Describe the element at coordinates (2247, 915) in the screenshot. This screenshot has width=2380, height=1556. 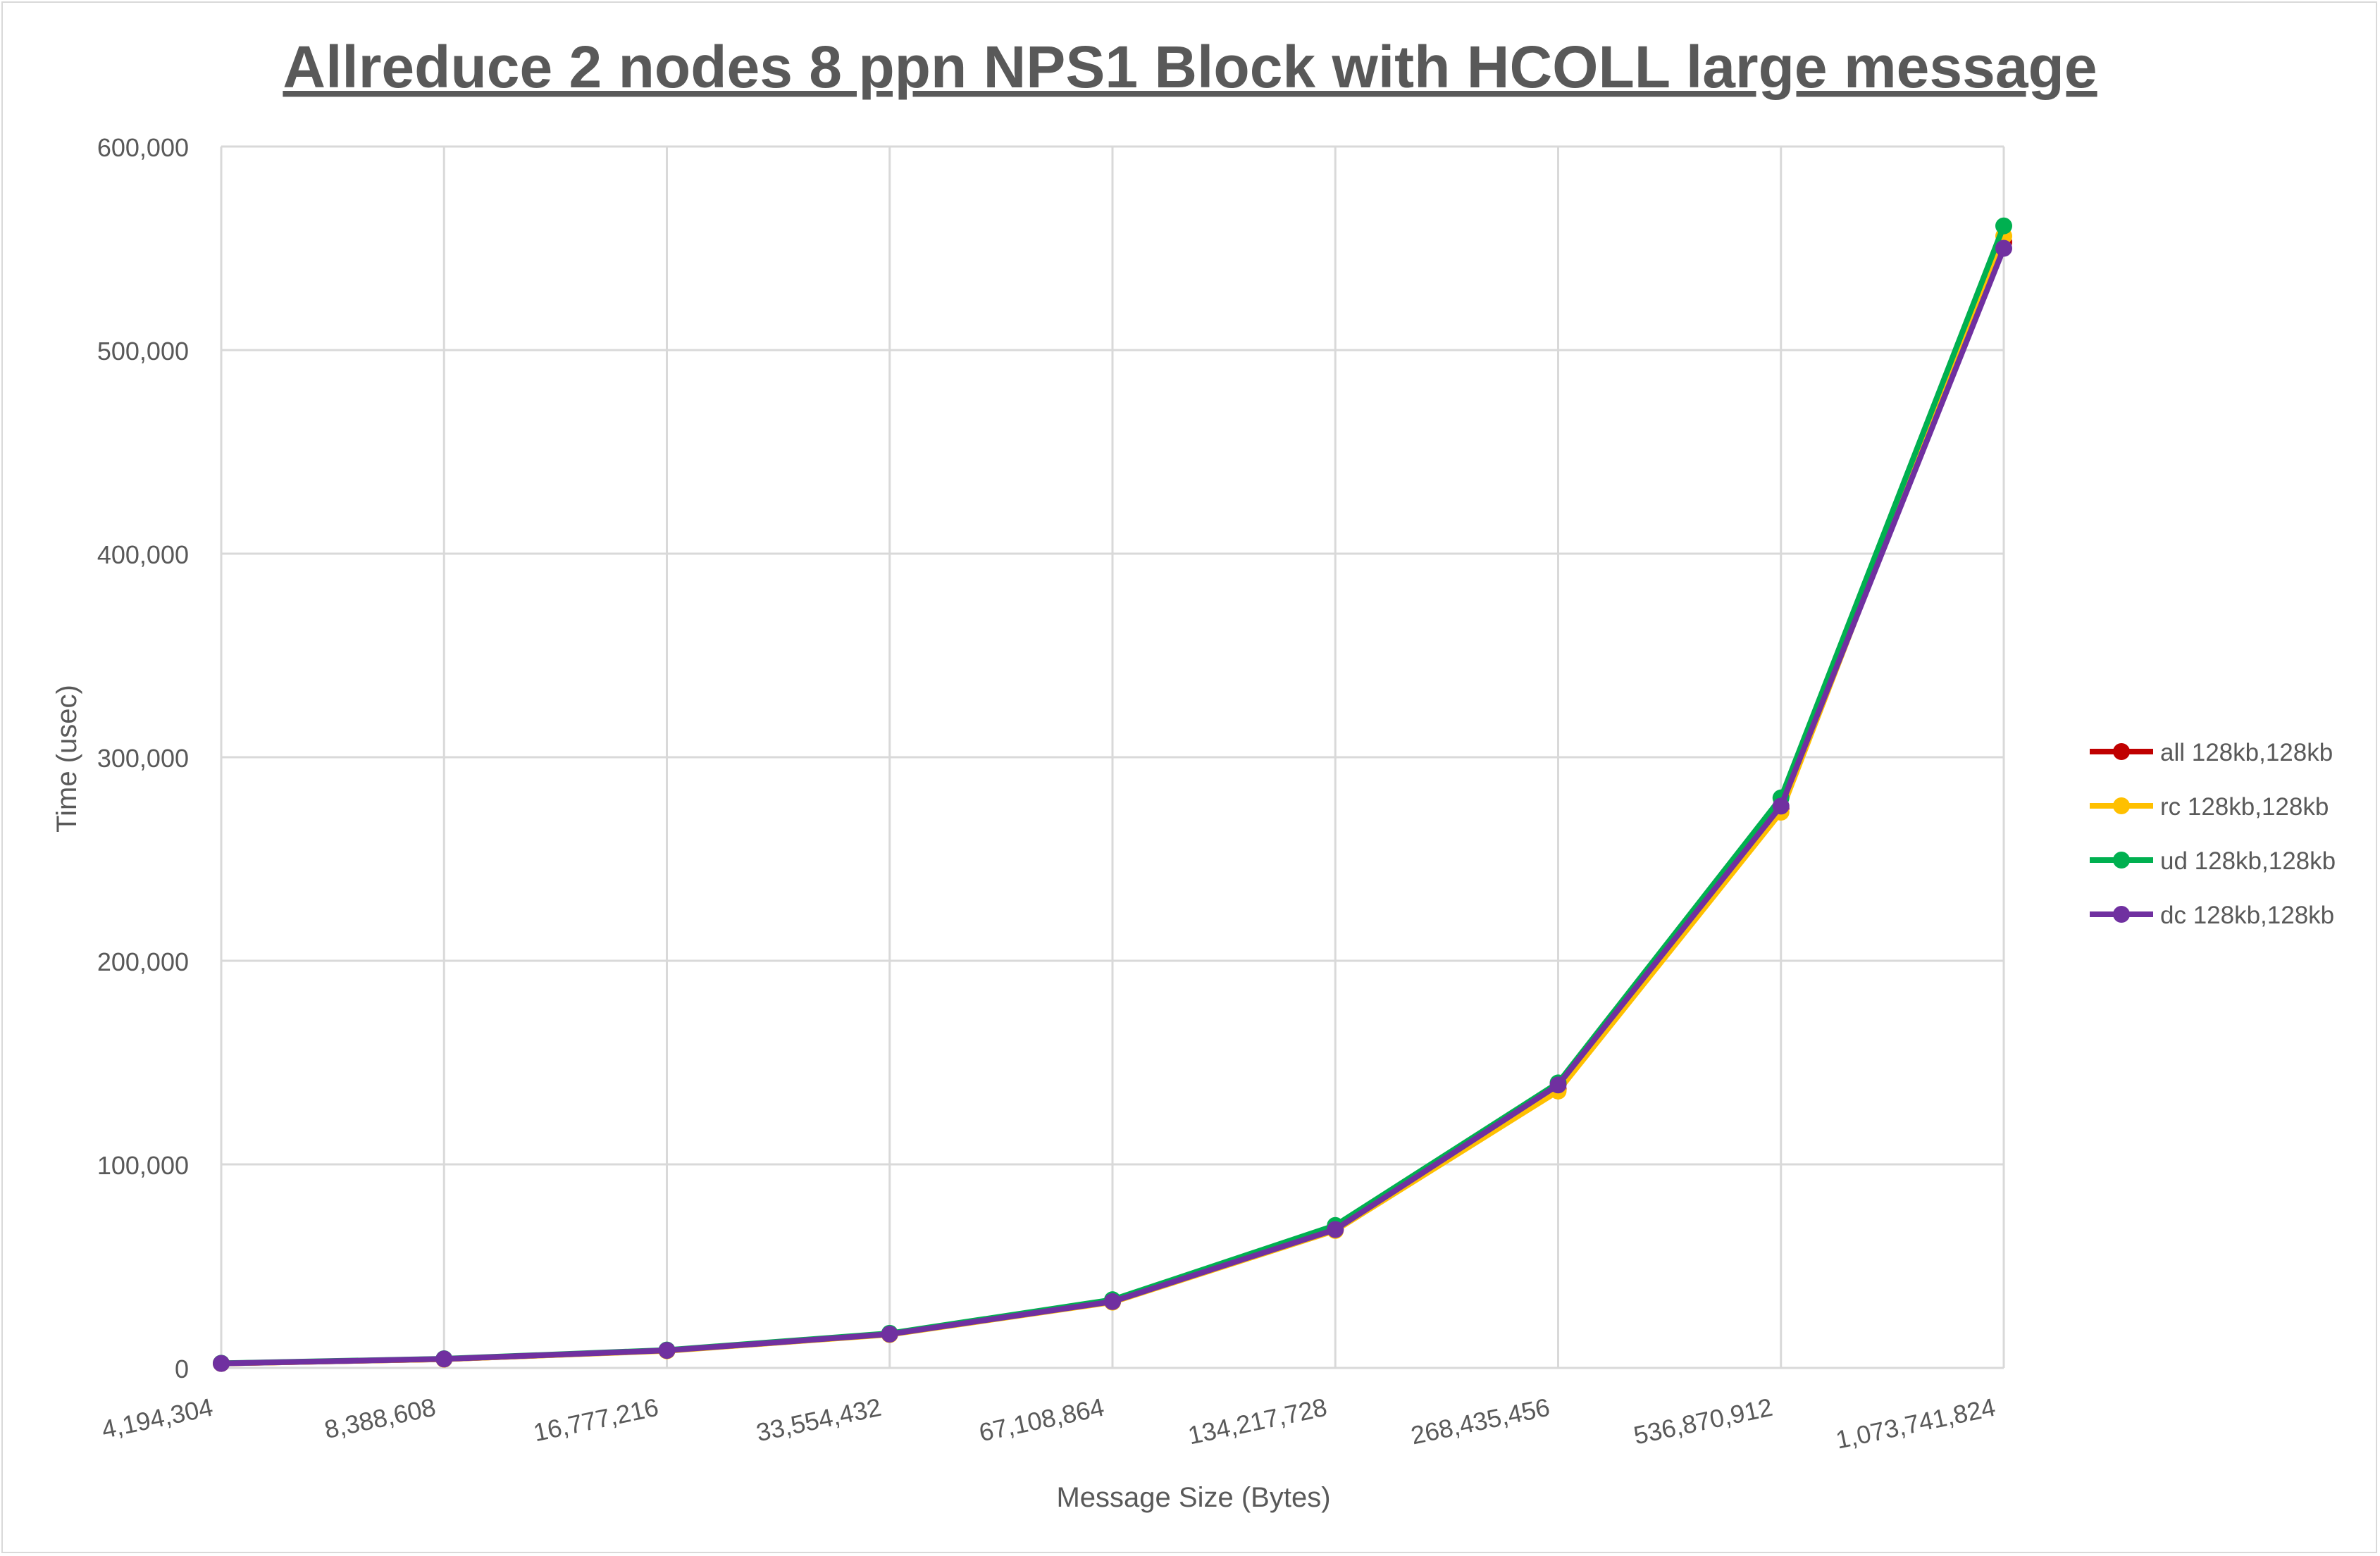
I see `legend-label: dc 128kb,128kb` at that location.